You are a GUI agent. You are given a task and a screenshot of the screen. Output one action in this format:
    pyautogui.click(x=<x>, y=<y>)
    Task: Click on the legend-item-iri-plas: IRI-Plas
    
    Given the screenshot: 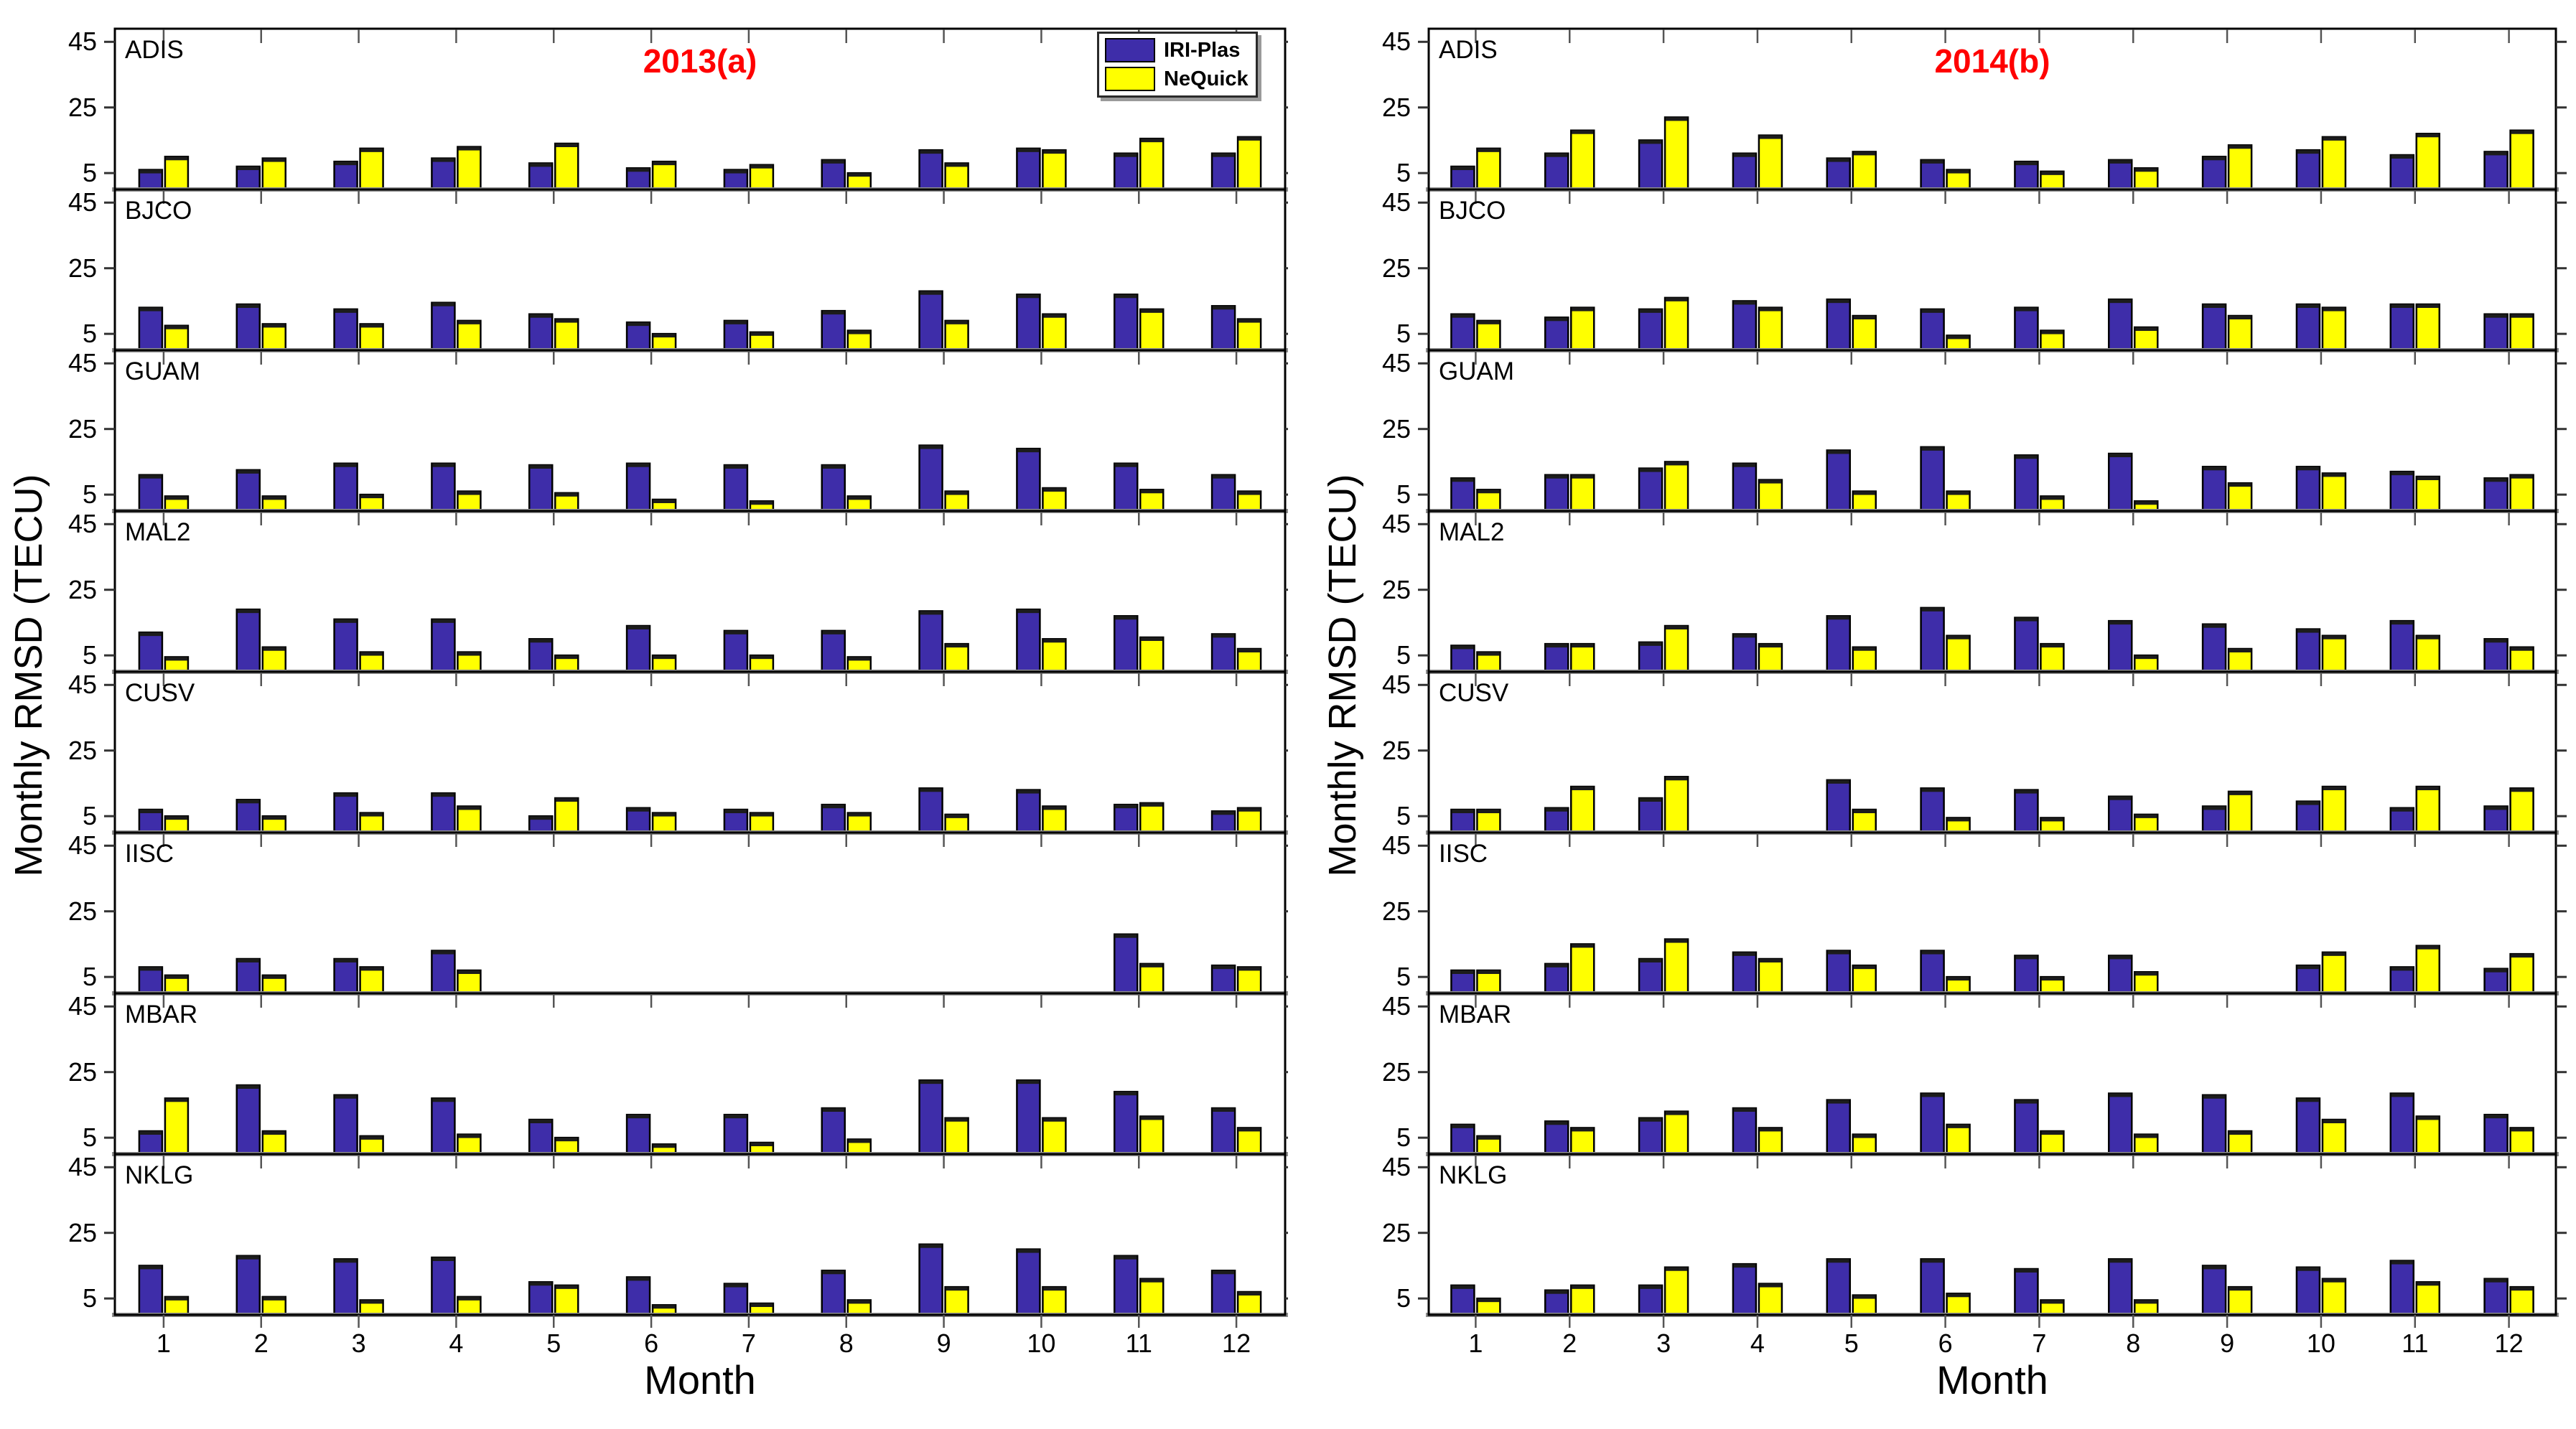 What is the action you would take?
    pyautogui.click(x=1177, y=50)
    